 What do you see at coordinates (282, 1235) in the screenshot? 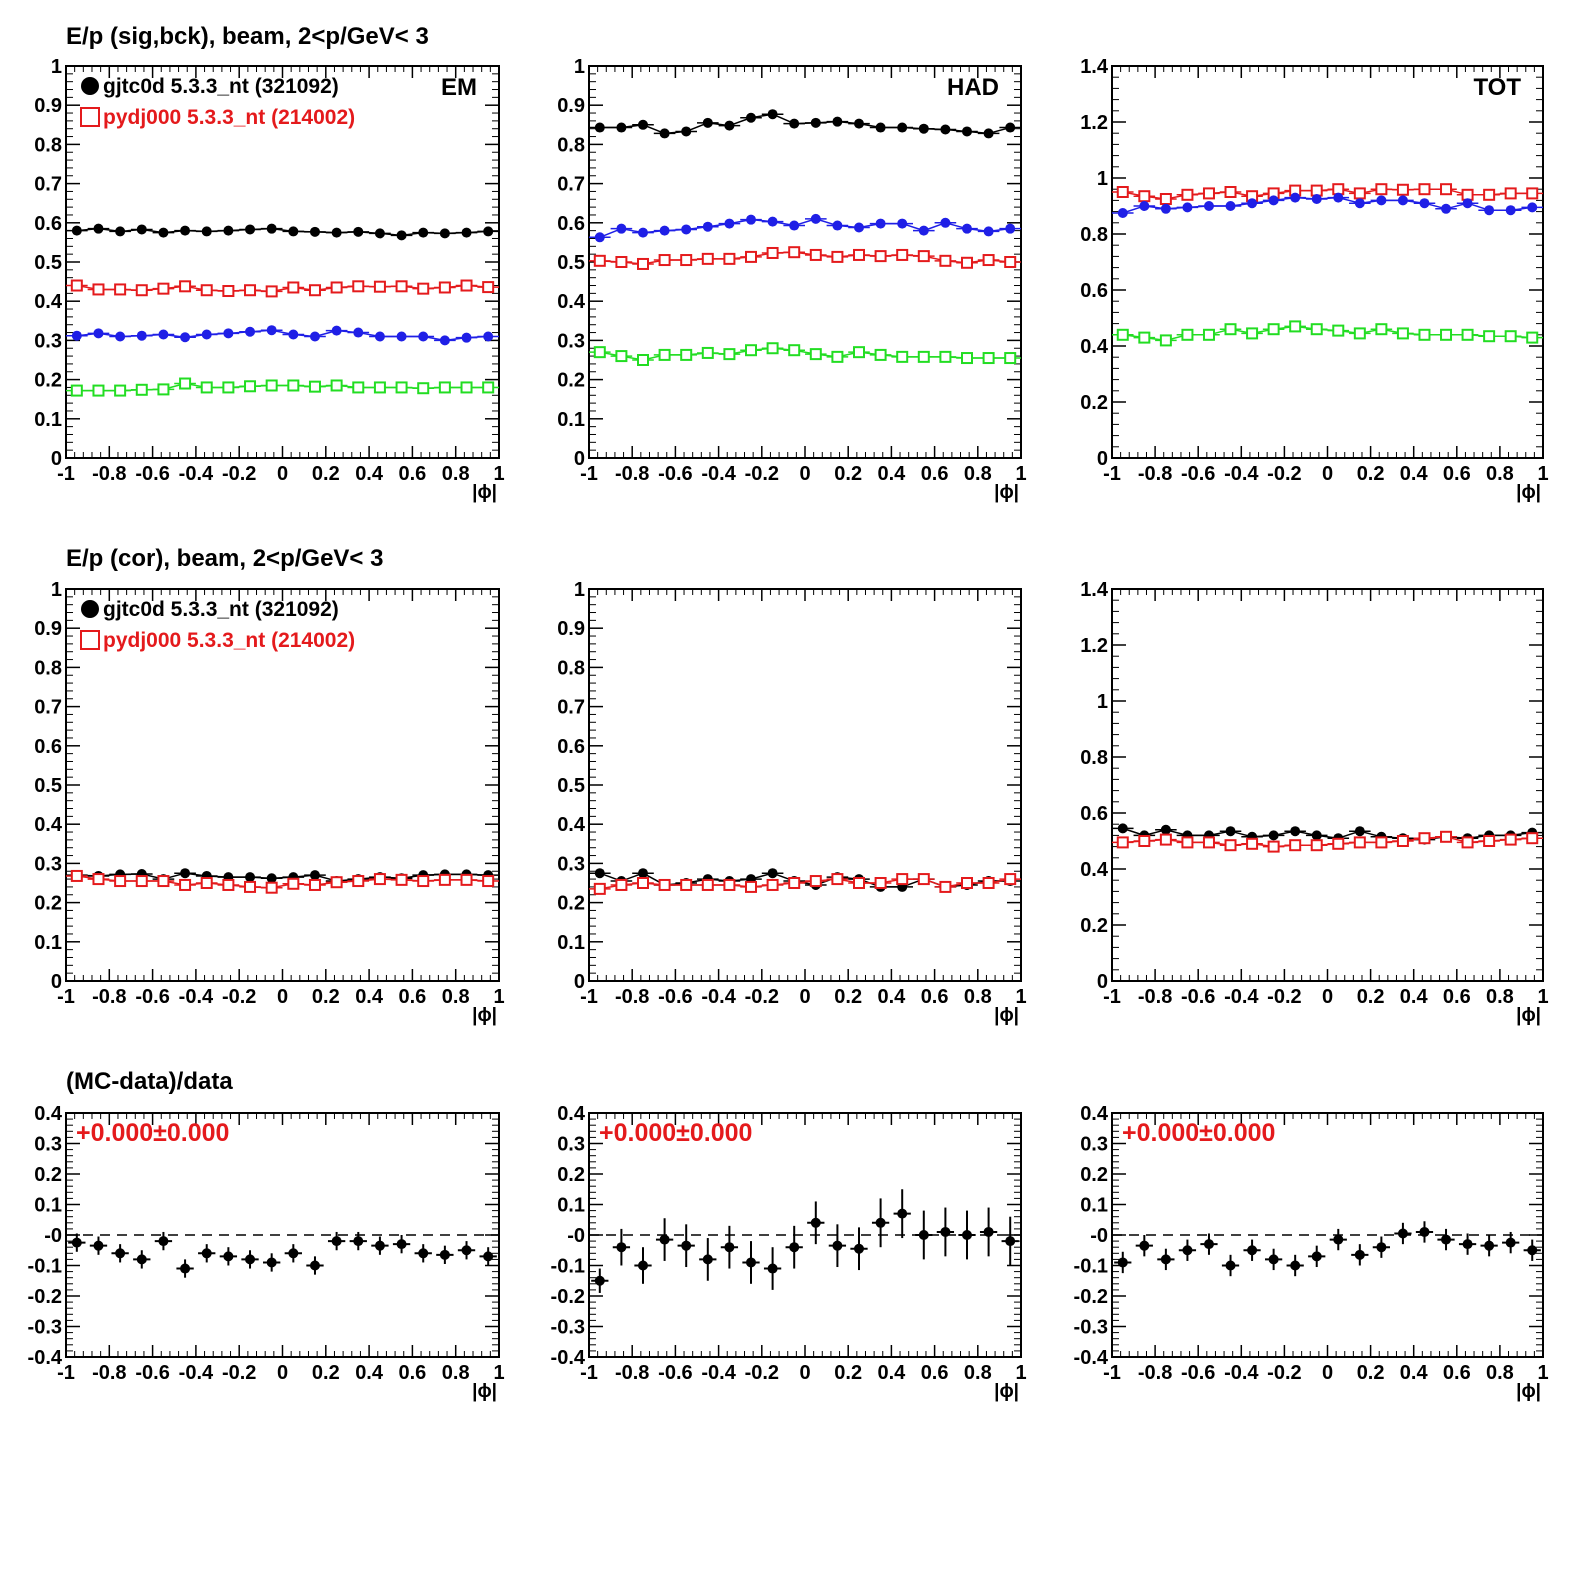
I see `plot-frame` at bounding box center [282, 1235].